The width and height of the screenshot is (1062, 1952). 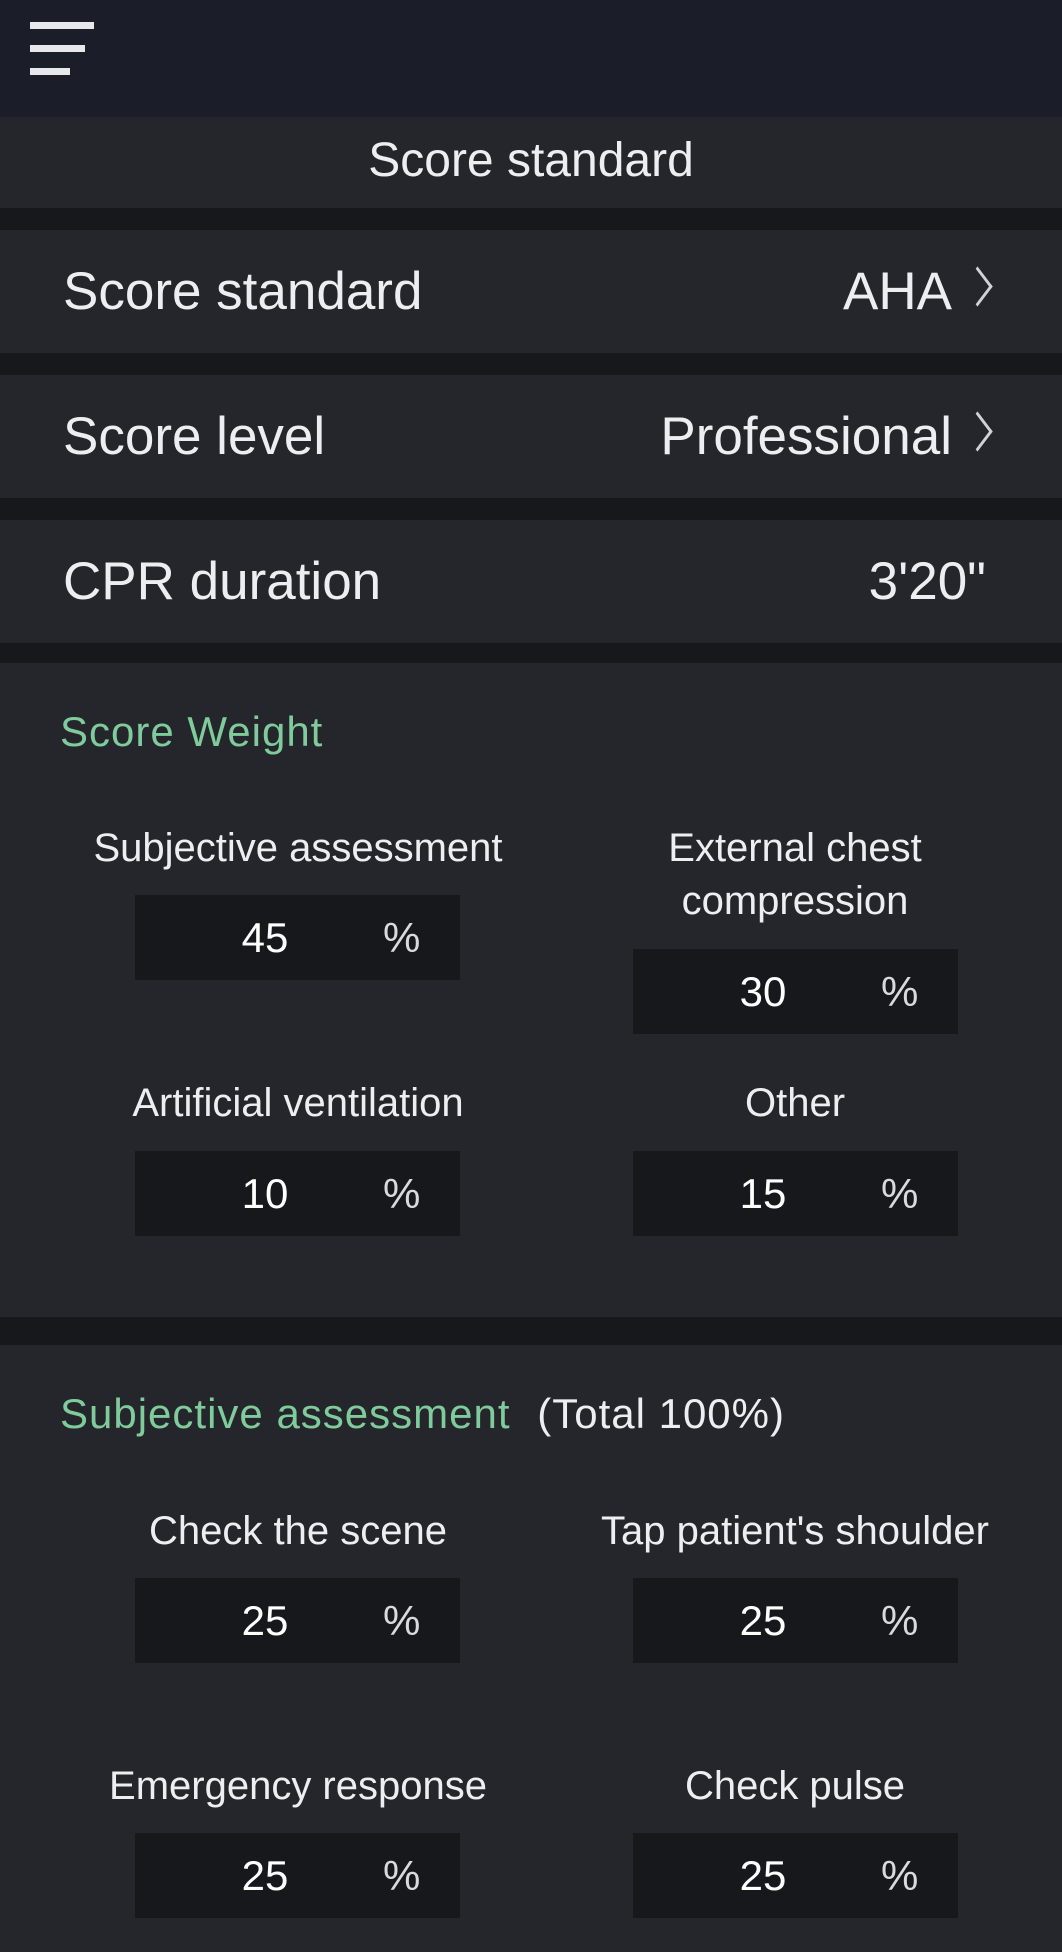 I want to click on cpr-duration-row: CPR duration 3'20", so click(x=531, y=581).